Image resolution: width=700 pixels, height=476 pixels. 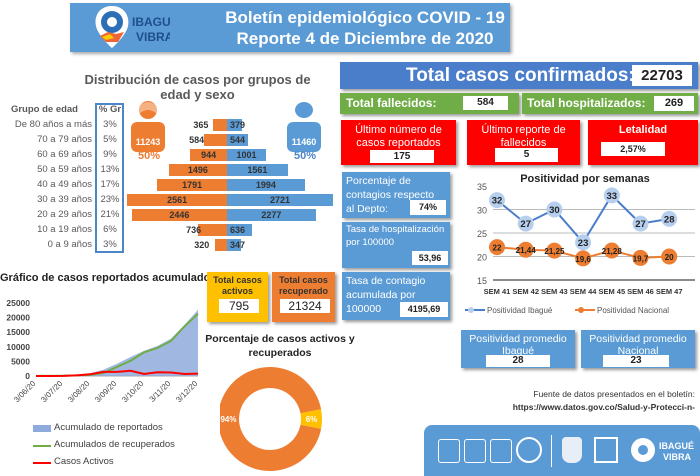 I want to click on last-cases-label: Último número de casos reportados, so click(x=398, y=136).